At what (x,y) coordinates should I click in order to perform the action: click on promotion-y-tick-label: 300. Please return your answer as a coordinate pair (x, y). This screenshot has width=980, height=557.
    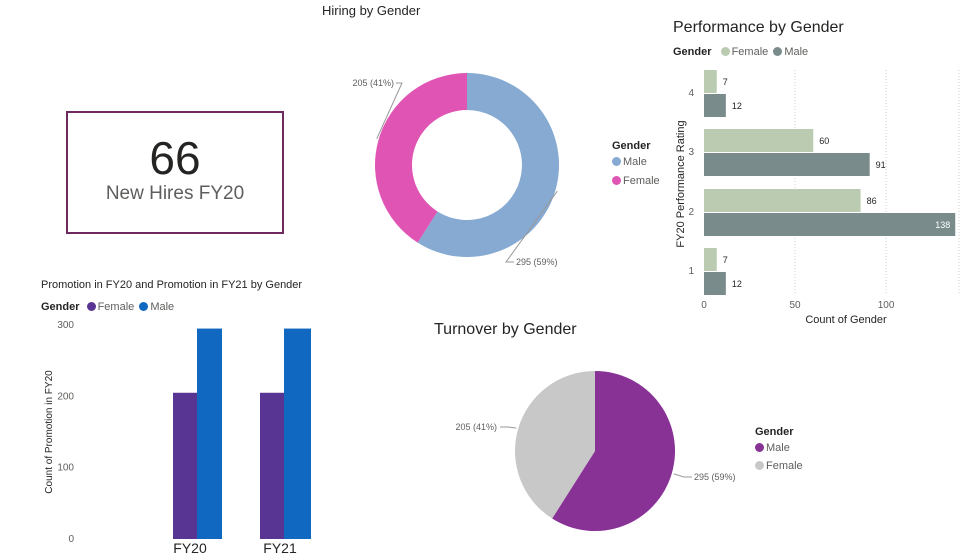
    Looking at the image, I should click on (65, 325).